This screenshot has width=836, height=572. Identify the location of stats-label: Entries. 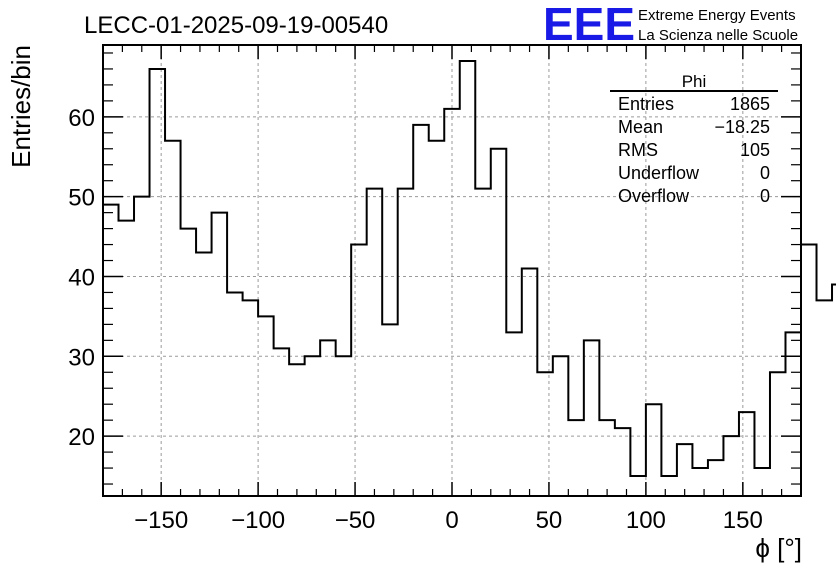
(646, 104).